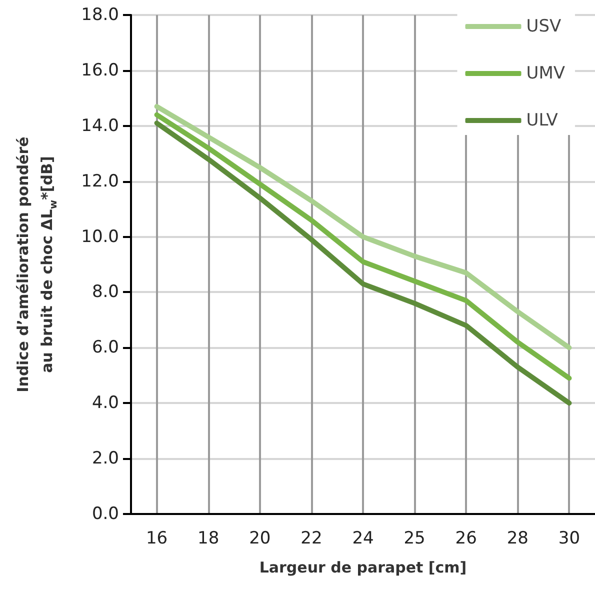  Describe the element at coordinates (363, 567) in the screenshot. I see `x-axis-title: Largeur de parapet [cm]` at that location.